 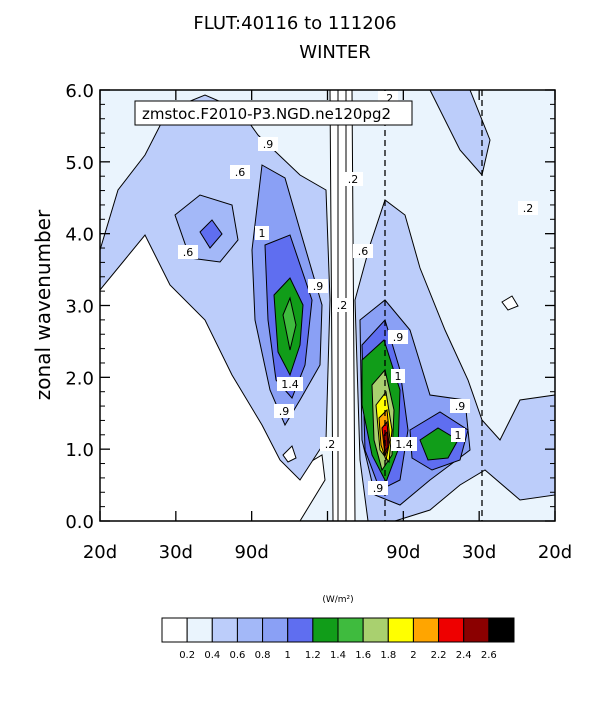 I want to click on annotation-box: zmstoc.F2010-P3.NGD.ne120pg2, so click(x=273, y=113).